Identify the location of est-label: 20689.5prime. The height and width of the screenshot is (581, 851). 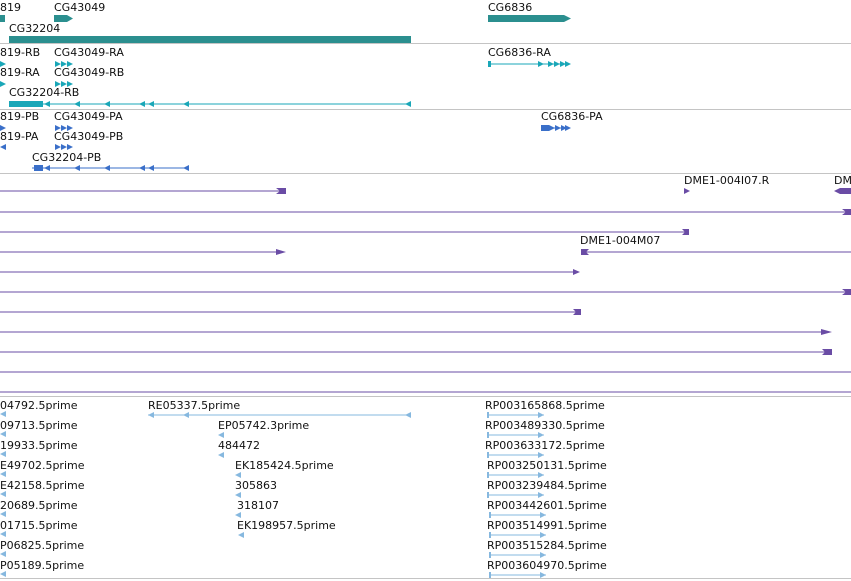
(39, 505).